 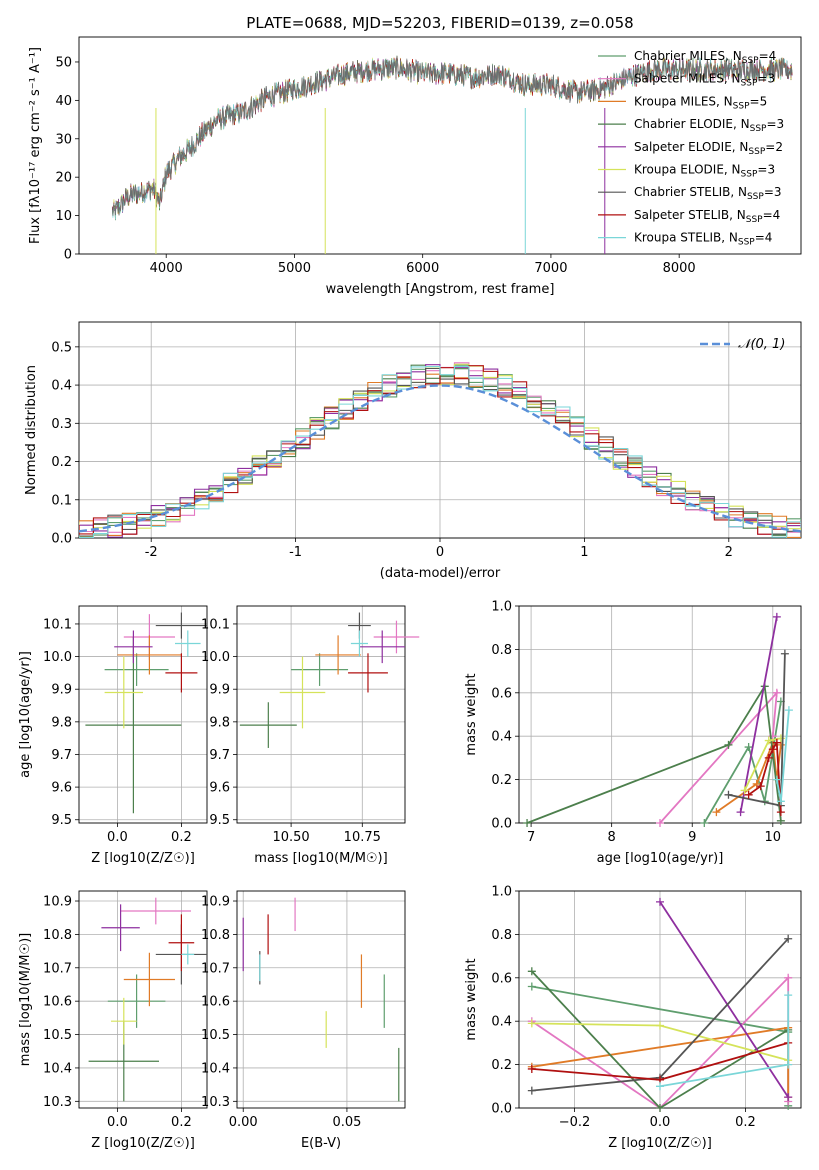 What do you see at coordinates (501, 607) in the screenshot?
I see `y-tick-label: 1.0` at bounding box center [501, 607].